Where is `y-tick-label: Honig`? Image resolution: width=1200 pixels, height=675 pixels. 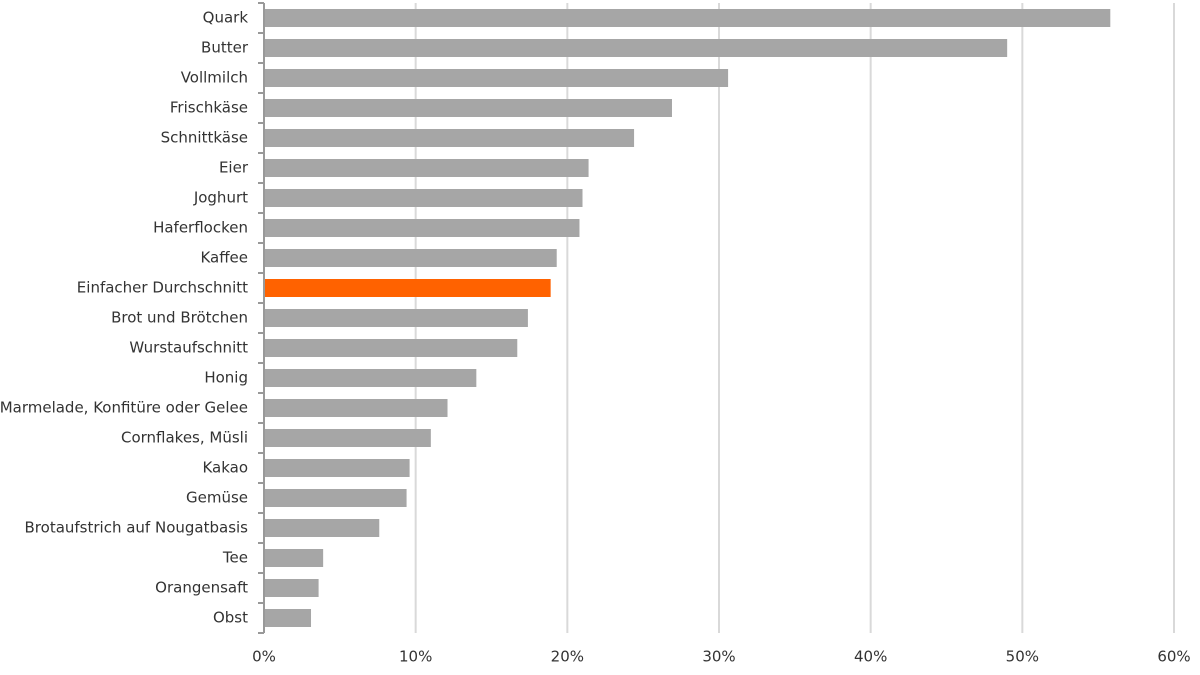
y-tick-label: Honig is located at coordinates (226, 378).